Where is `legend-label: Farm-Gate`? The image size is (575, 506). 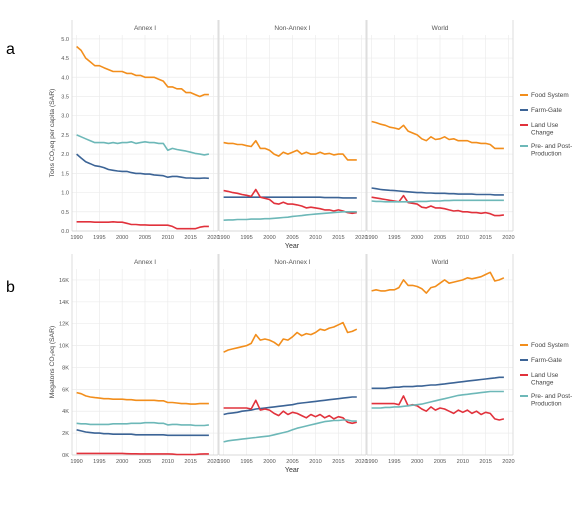
legend-label: Farm-Gate is located at coordinates (546, 110).